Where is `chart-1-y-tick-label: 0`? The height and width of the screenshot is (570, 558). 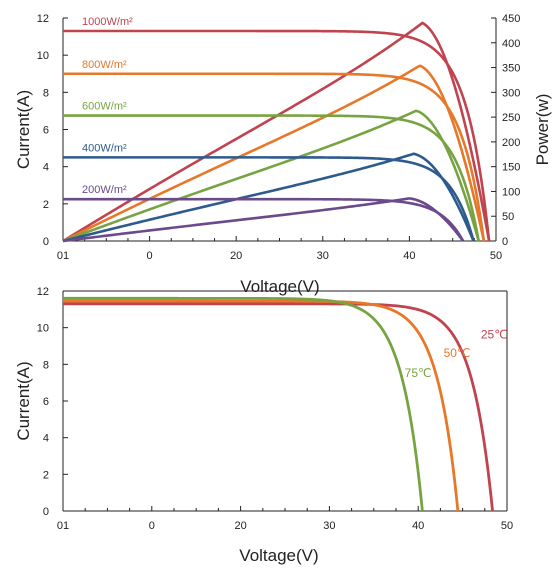
chart-1-y-tick-label: 0 is located at coordinates (46, 512).